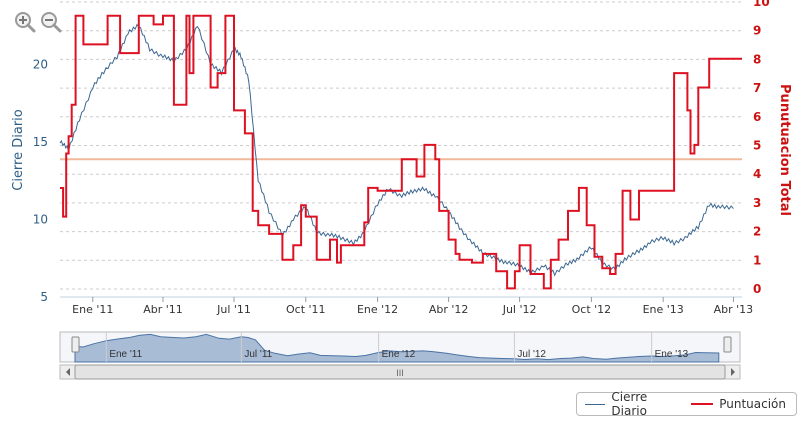 Image resolution: width=809 pixels, height=428 pixels. What do you see at coordinates (734, 309) in the screenshot?
I see `x-tick-label: Abr '13` at bounding box center [734, 309].